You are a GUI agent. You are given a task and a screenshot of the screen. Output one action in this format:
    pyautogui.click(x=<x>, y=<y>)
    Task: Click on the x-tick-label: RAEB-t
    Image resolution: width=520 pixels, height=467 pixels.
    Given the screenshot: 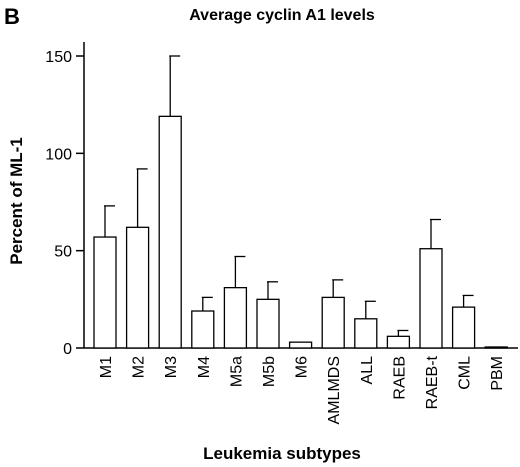 What is the action you would take?
    pyautogui.click(x=432, y=382)
    